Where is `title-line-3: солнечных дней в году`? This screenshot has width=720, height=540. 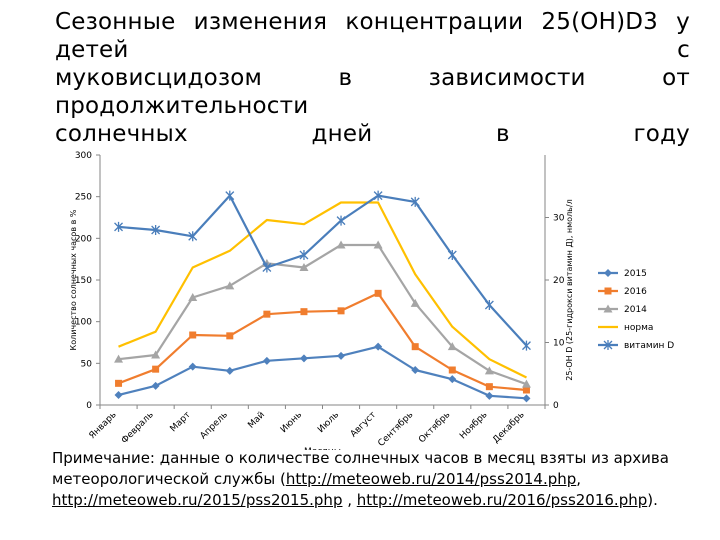
title-line-3: солнечных дней в году is located at coordinates (372, 134).